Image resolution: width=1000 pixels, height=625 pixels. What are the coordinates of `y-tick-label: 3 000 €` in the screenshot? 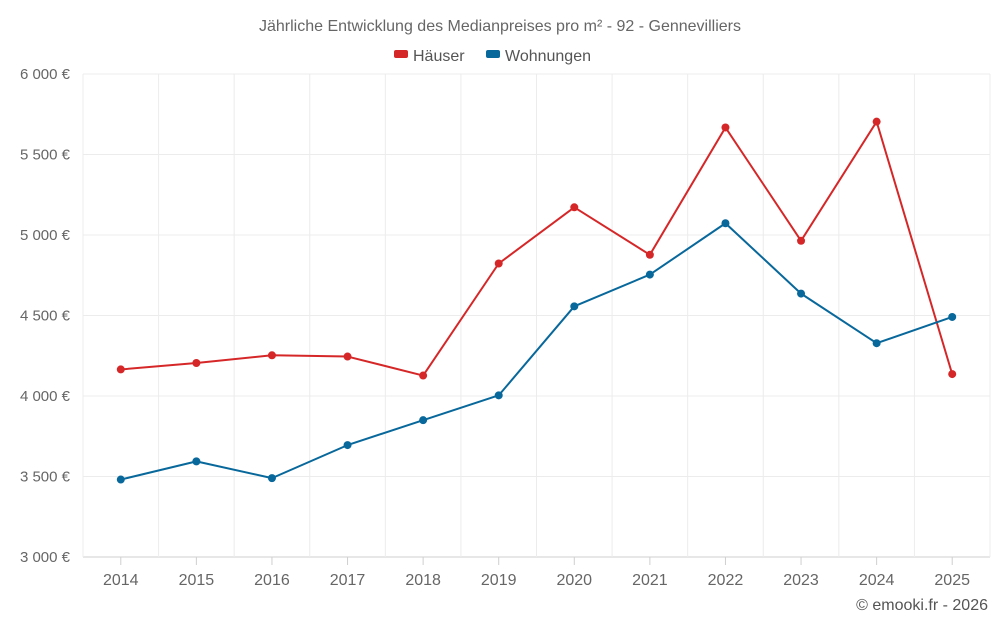 It's located at (45, 557).